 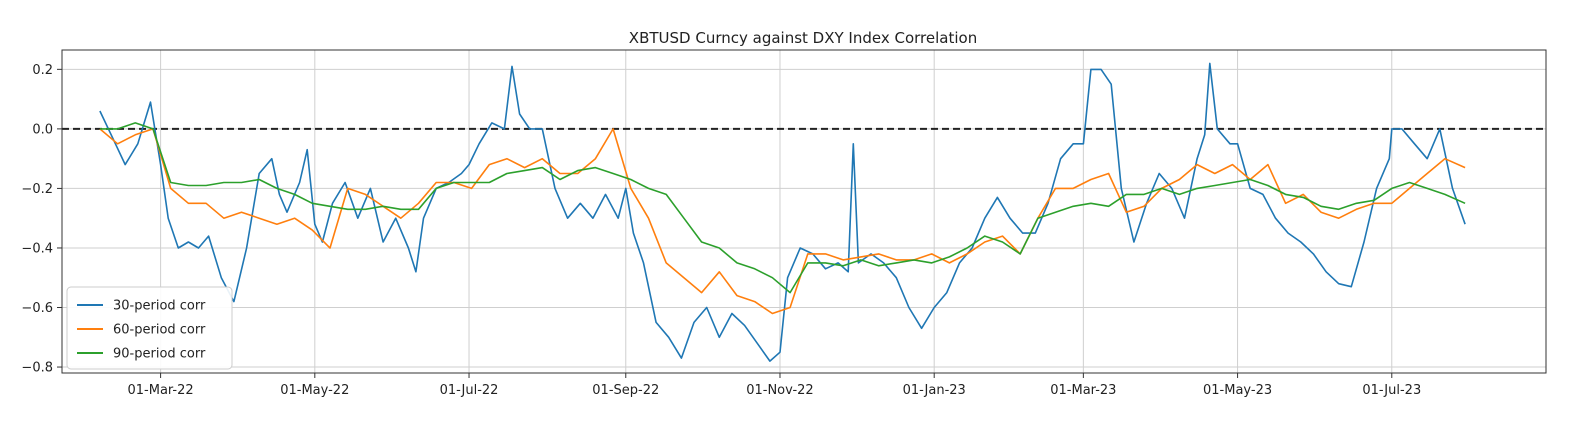 What do you see at coordinates (159, 354) in the screenshot?
I see `legend-label: 90-period corr` at bounding box center [159, 354].